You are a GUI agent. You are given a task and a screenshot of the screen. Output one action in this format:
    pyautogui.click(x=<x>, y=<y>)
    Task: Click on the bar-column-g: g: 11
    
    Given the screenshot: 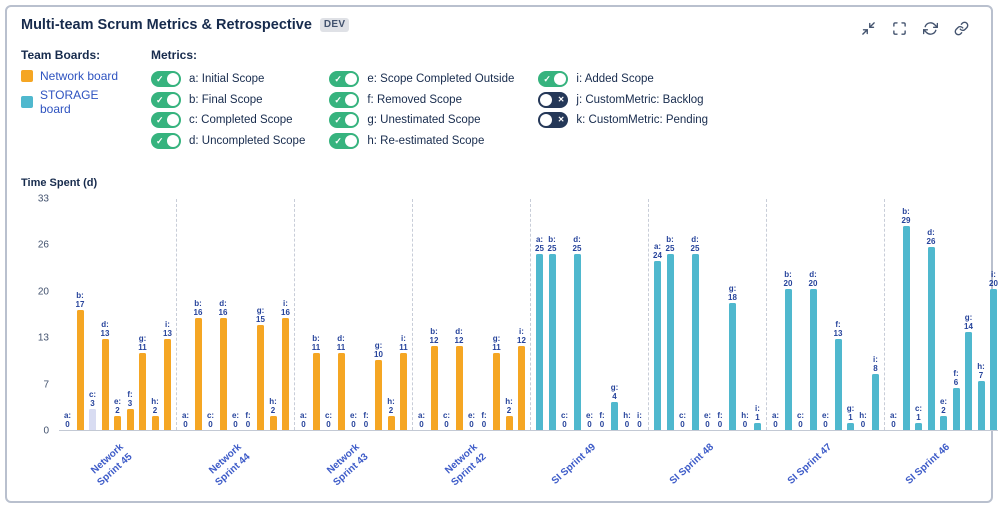 What is the action you would take?
    pyautogui.click(x=496, y=382)
    